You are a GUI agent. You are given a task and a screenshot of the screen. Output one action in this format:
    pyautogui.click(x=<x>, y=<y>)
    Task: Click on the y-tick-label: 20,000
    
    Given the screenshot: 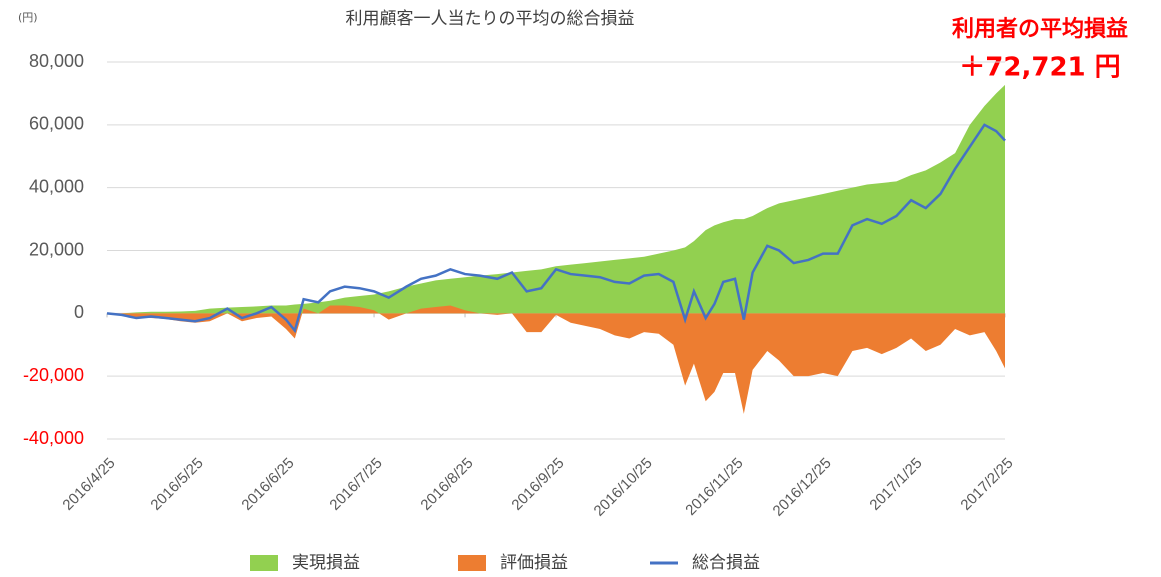 What is the action you would take?
    pyautogui.click(x=56, y=249)
    